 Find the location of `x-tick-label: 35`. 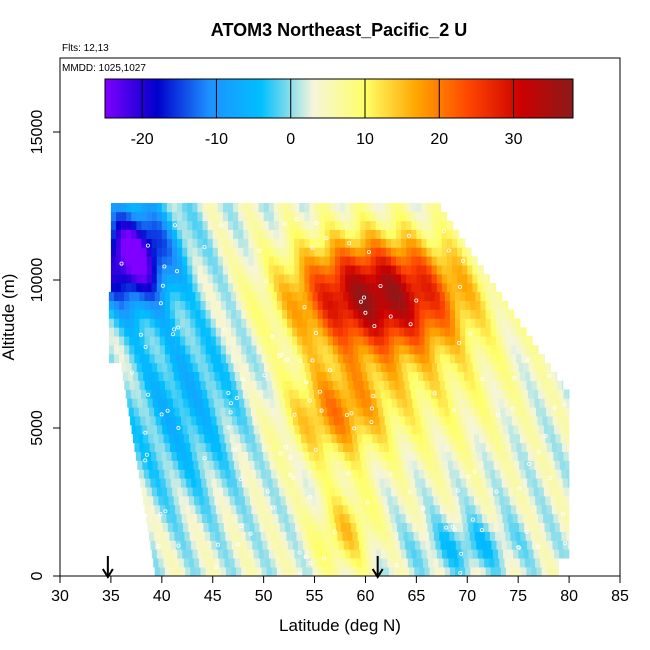

x-tick-label: 35 is located at coordinates (111, 596).